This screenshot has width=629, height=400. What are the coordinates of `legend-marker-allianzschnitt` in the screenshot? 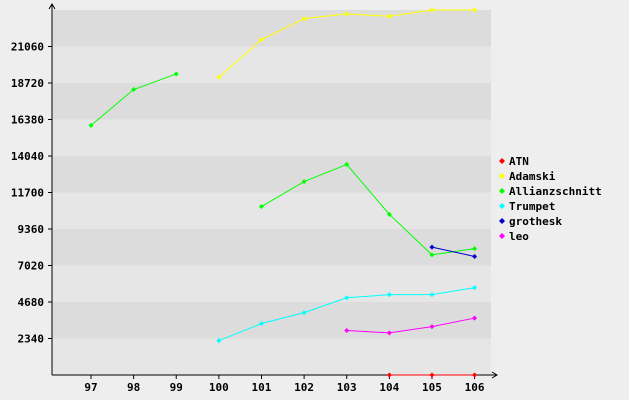 It's located at (502, 191).